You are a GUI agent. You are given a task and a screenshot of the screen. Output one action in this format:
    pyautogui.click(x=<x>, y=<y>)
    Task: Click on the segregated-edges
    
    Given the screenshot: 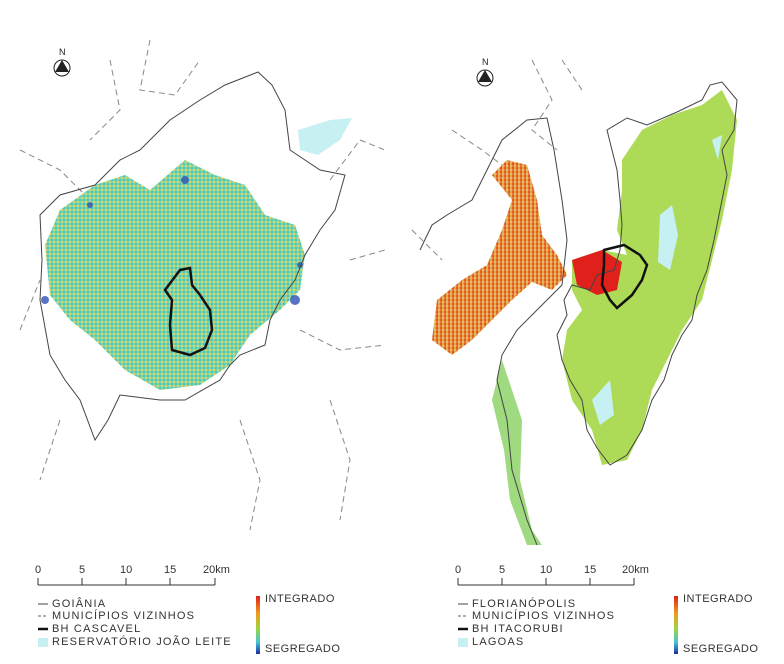 What is the action you would take?
    pyautogui.click(x=172, y=240)
    